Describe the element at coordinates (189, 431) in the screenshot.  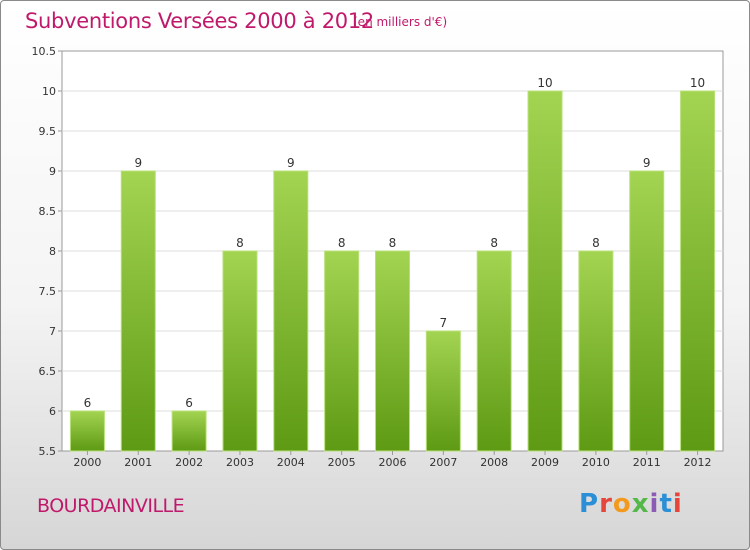
I see `bar-2002` at that location.